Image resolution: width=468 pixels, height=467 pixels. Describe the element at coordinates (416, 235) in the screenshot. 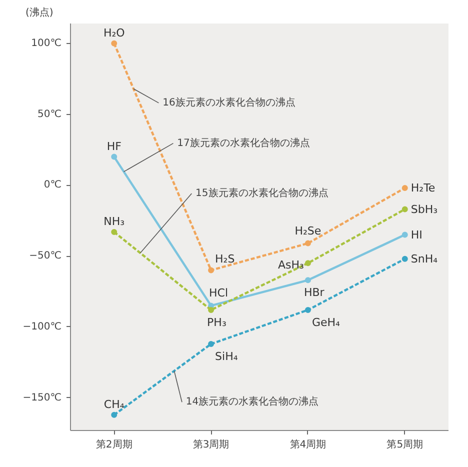

I see `annotation: HI` at that location.